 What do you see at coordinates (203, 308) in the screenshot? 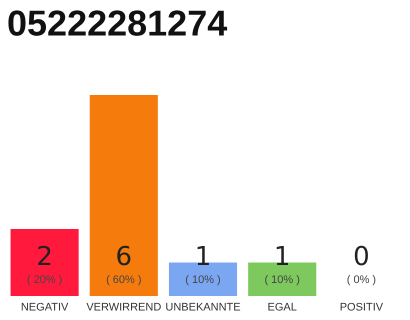
I see `x-tick-label: UNBEKANNTE` at bounding box center [203, 308].